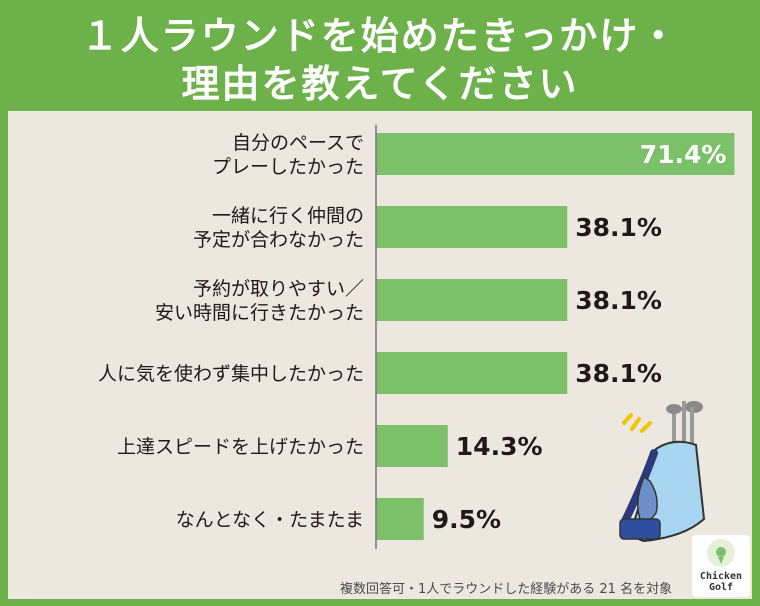 The width and height of the screenshot is (760, 606). I want to click on value-label-5: 9.5%, so click(466, 519).